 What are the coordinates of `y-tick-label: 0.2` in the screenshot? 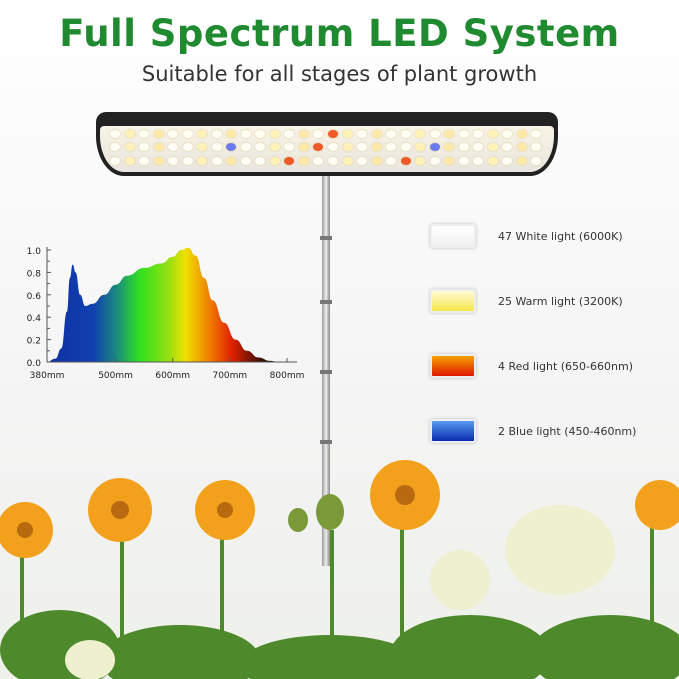 It's located at (34, 342).